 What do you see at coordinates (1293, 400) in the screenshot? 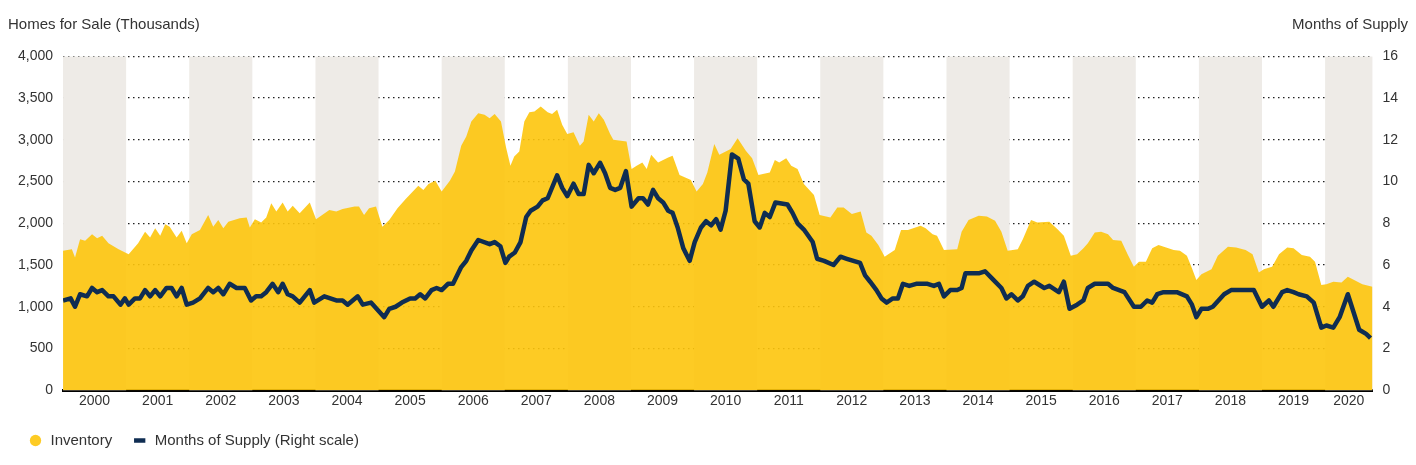
I see `x-tick-label: 2019` at bounding box center [1293, 400].